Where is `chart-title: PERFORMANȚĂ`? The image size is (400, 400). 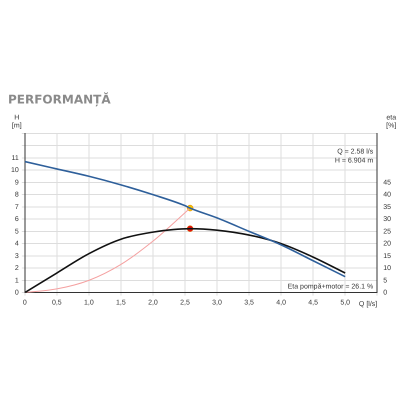
chart-title: PERFORMANȚĂ is located at coordinates (60, 98).